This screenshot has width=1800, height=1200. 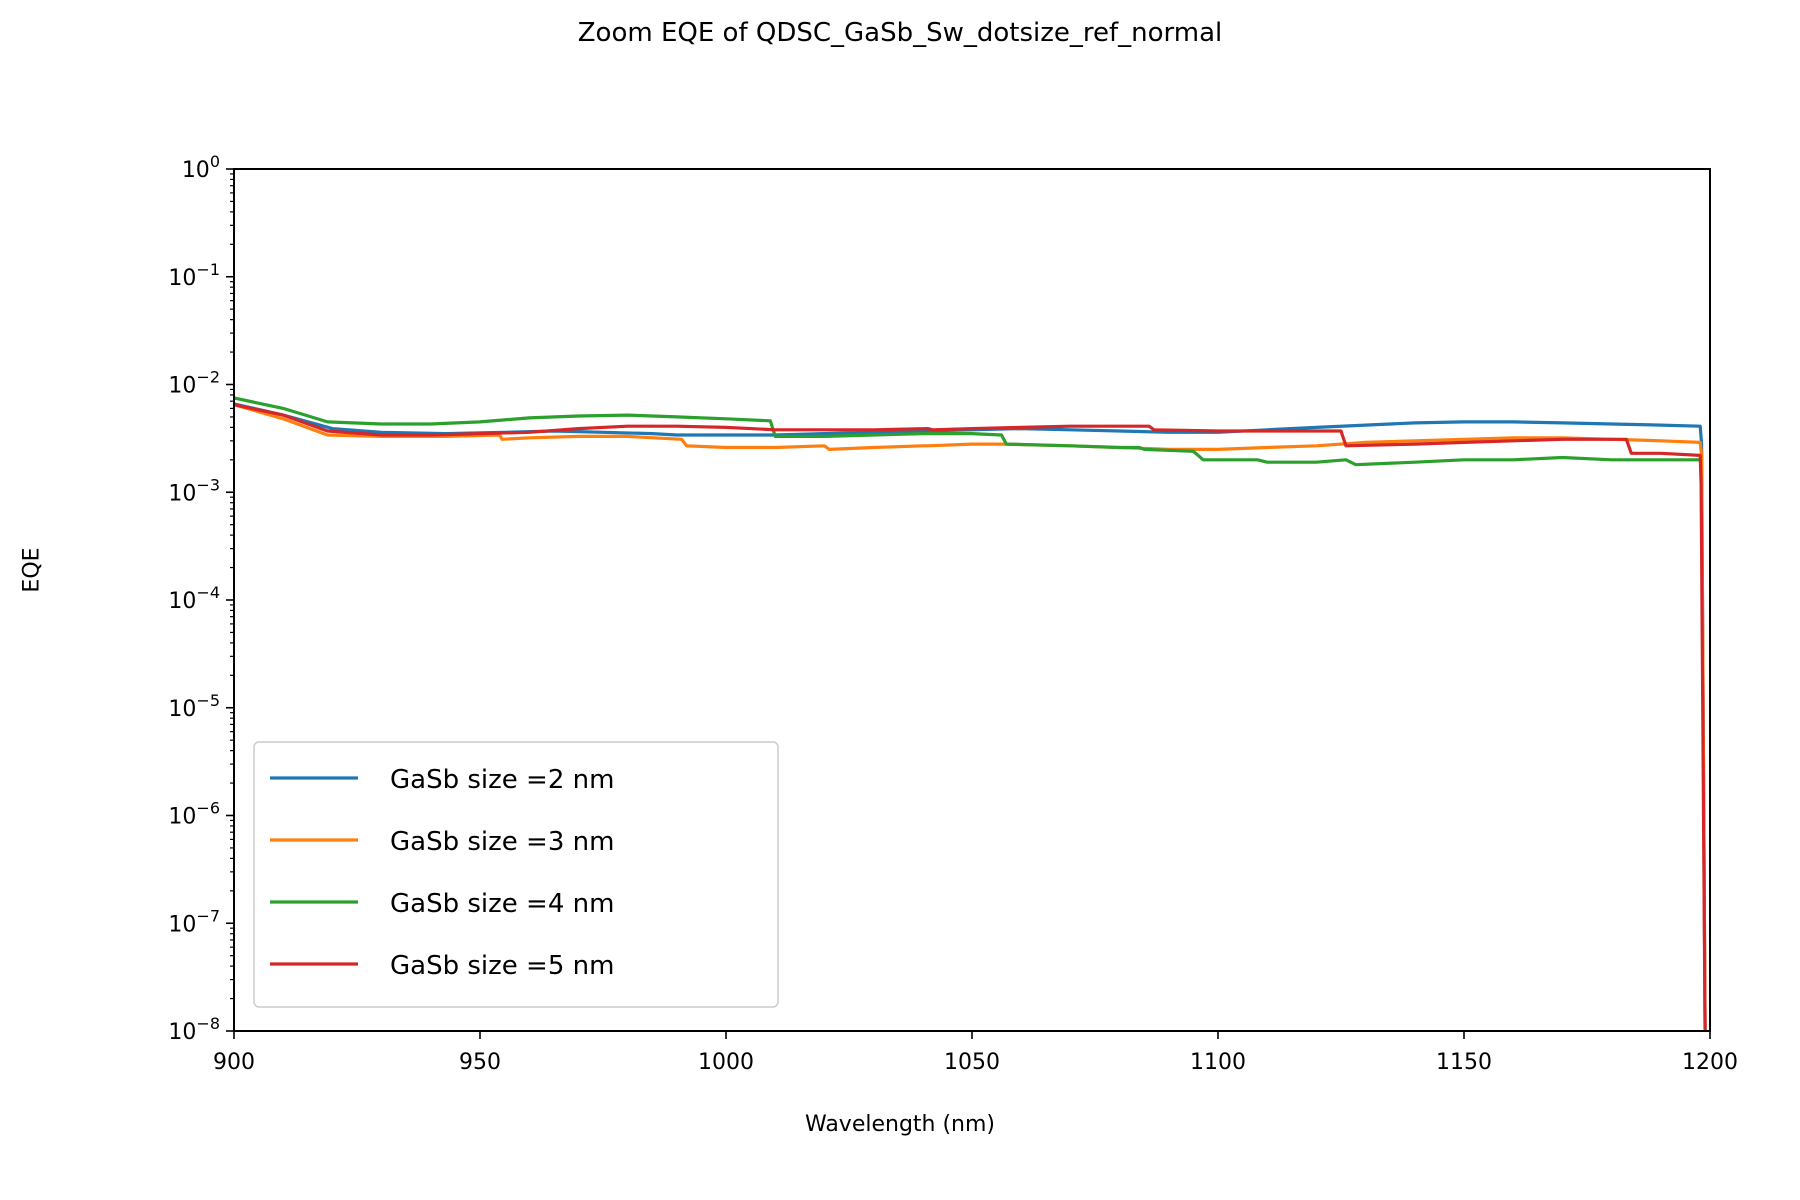 I want to click on y-tick-exponent: −4, so click(x=208, y=592).